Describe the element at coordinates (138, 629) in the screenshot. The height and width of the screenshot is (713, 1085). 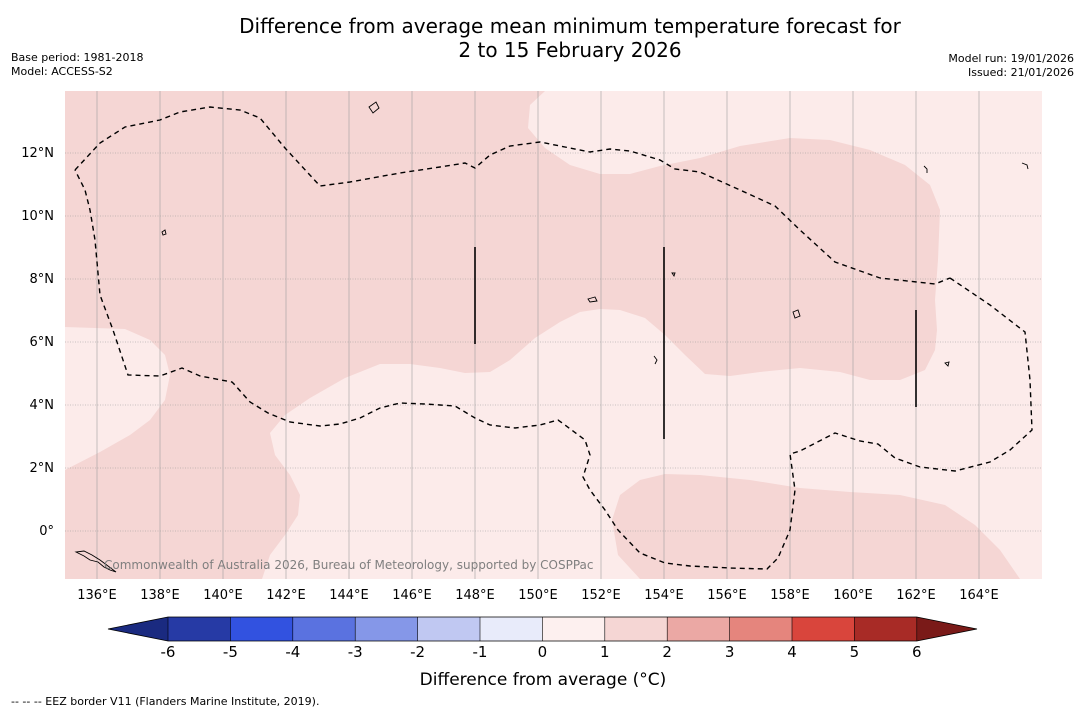
I see `colorbar-extend-low` at that location.